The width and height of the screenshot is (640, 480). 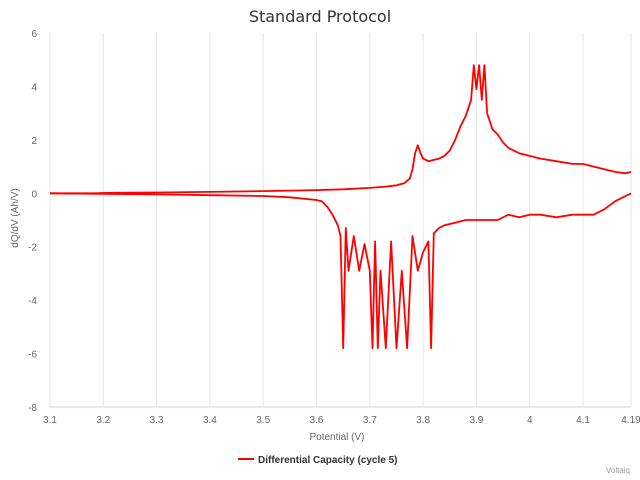 I want to click on x-tick-label: 4.1, so click(x=583, y=420).